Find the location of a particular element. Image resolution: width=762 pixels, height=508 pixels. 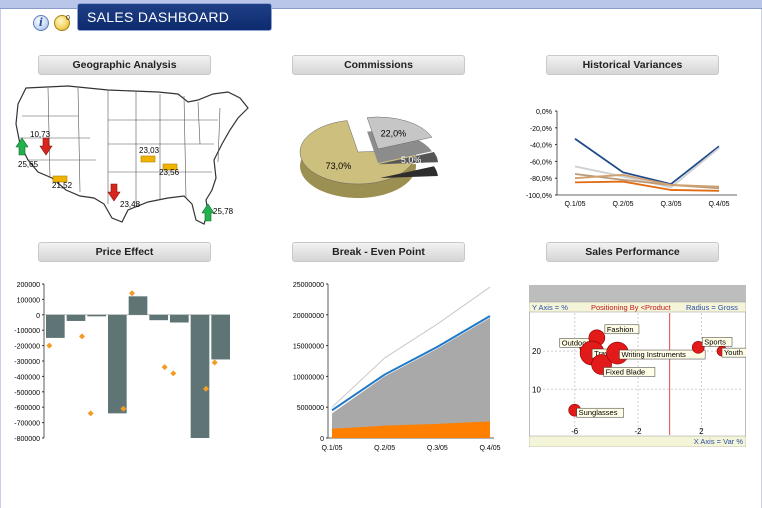

pie-slice-side is located at coordinates (409, 172).